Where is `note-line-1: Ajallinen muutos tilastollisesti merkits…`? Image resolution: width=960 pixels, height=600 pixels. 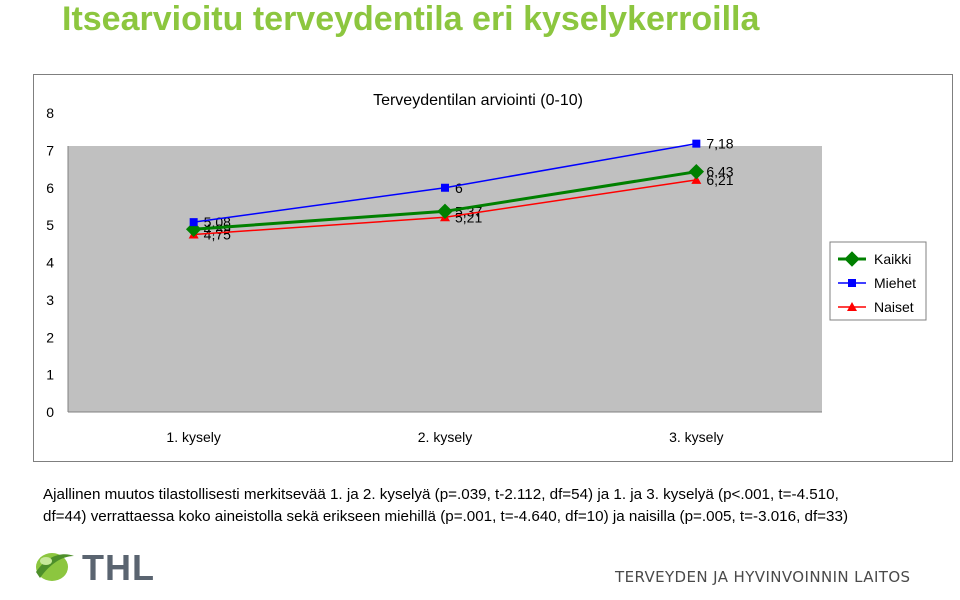
note-line-1: Ajallinen muutos tilastollisesti merkits… is located at coordinates (441, 494).